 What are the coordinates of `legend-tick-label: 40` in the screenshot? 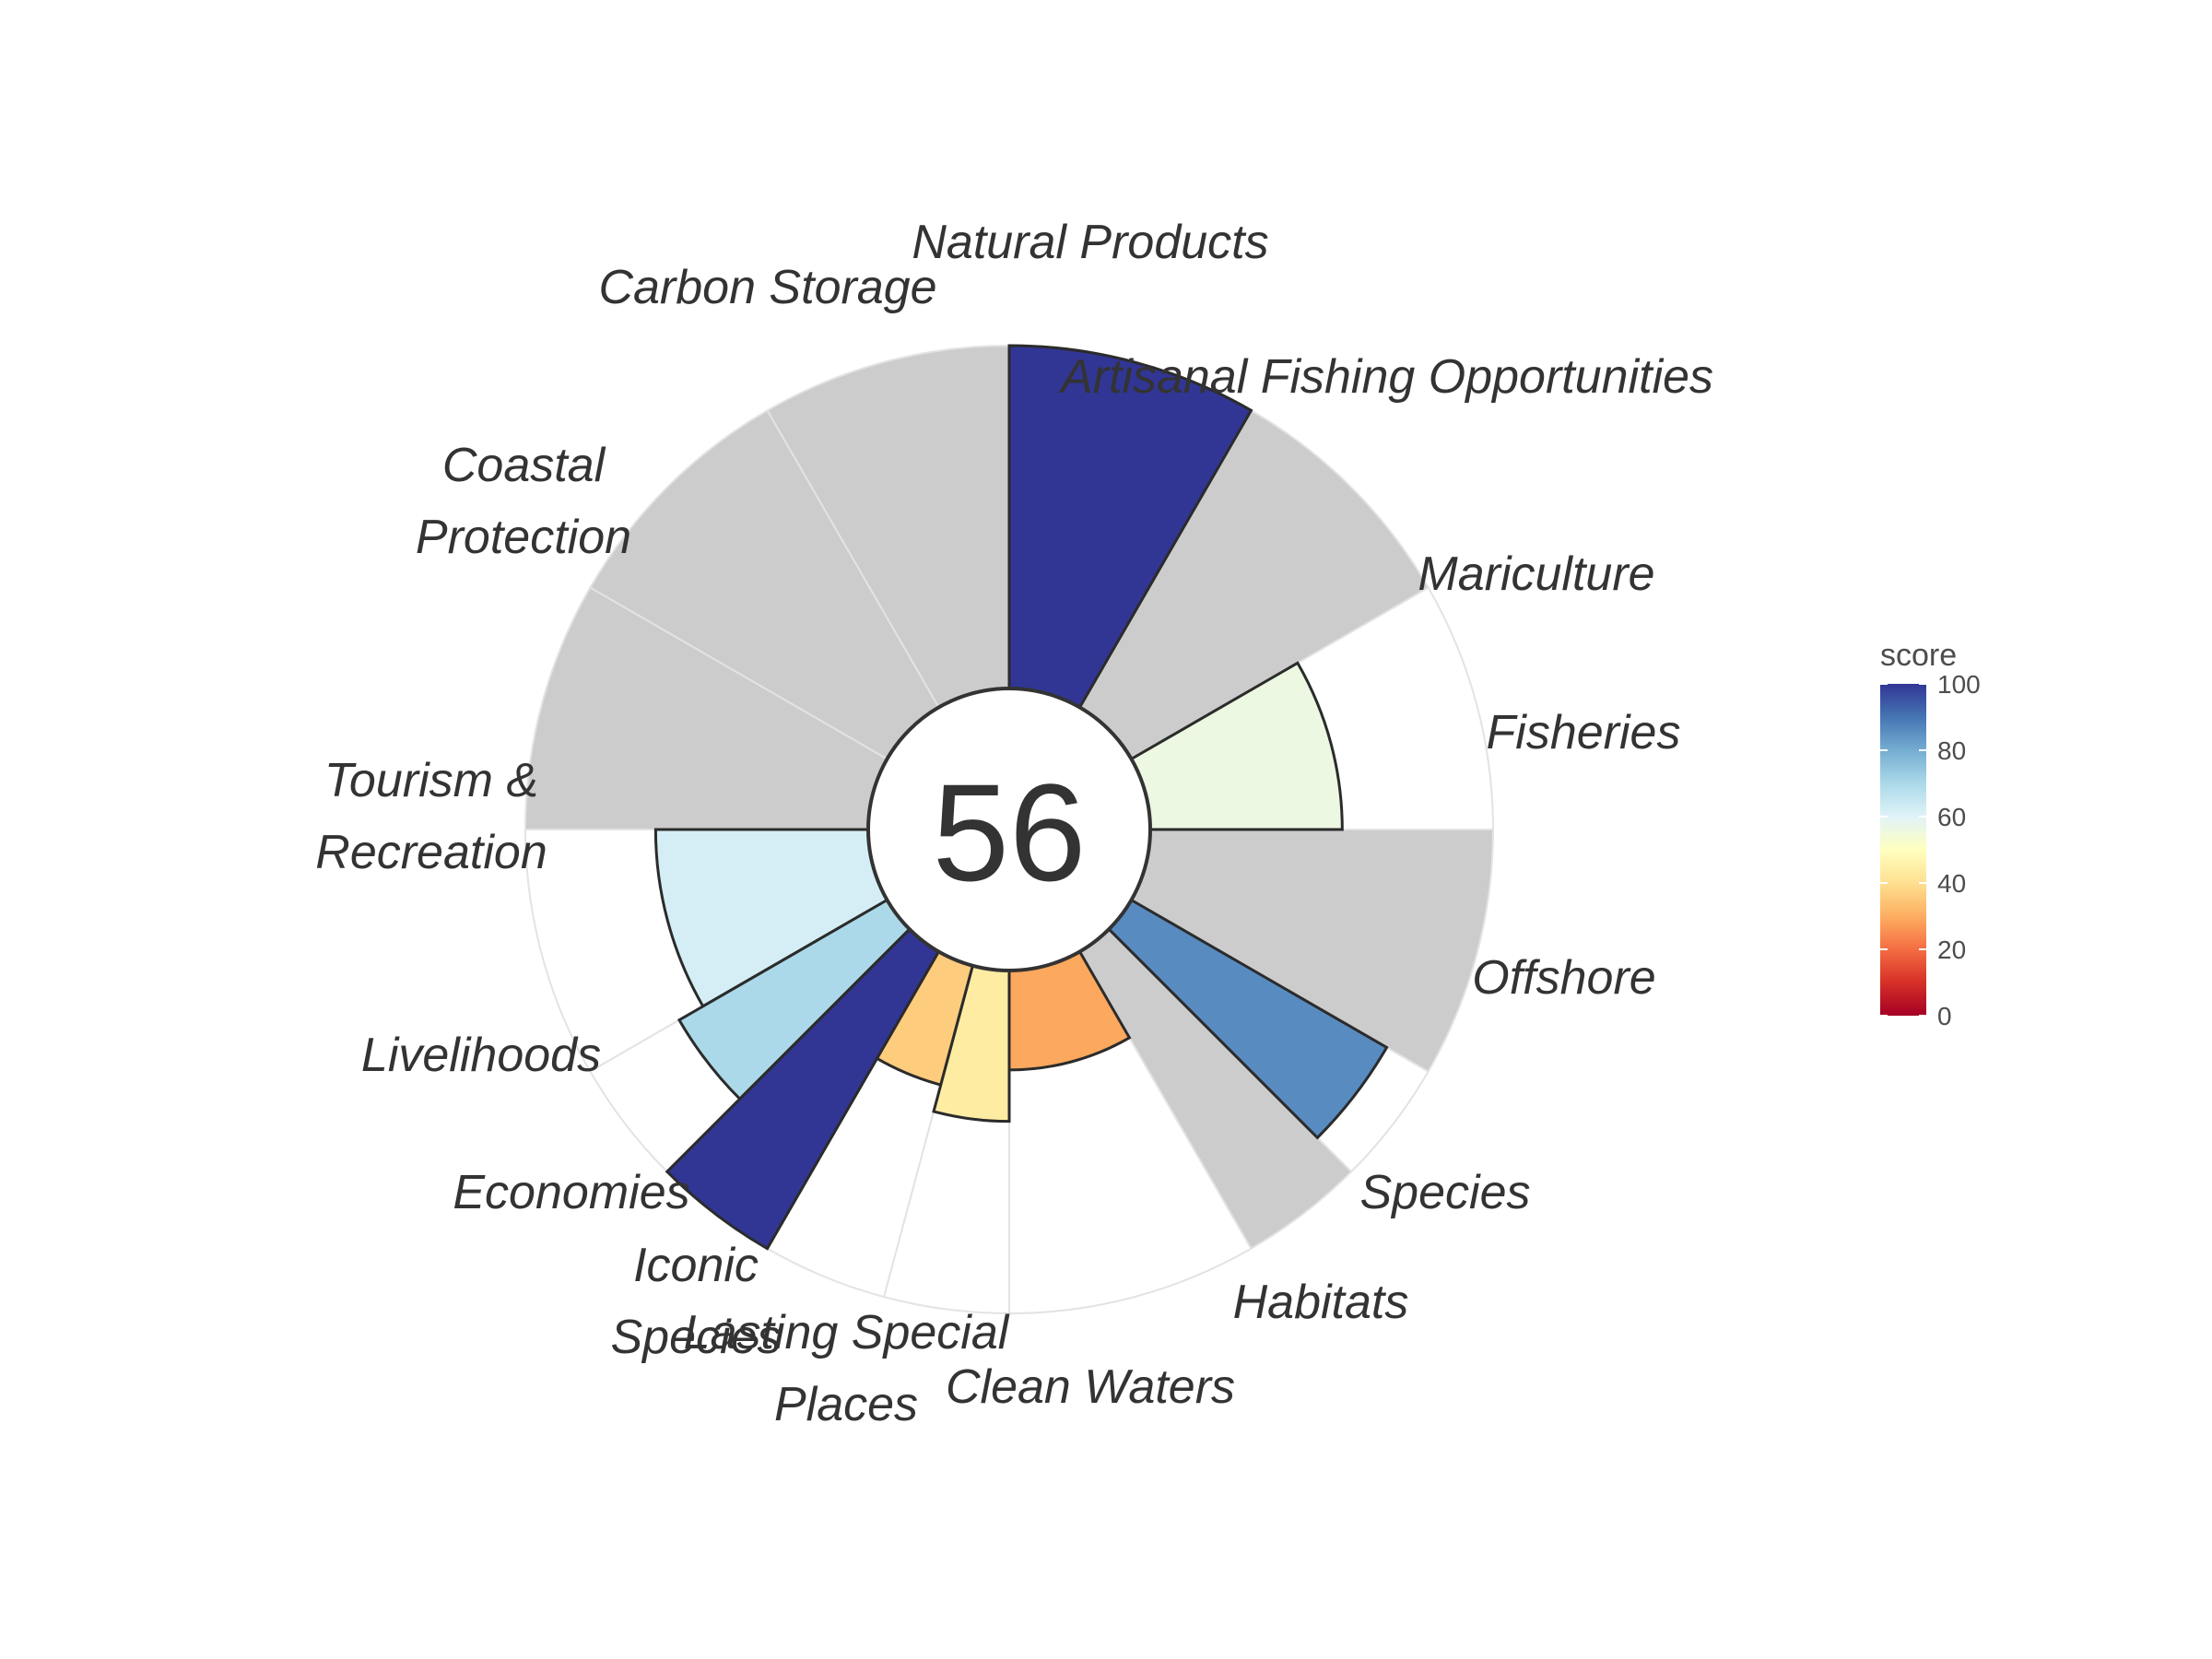 It's located at (1951, 883).